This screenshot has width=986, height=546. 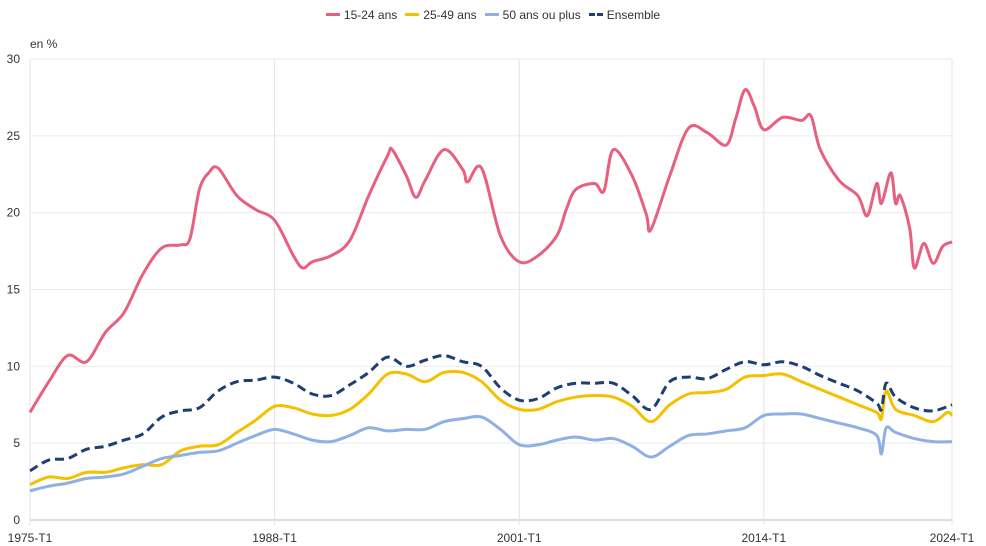 What do you see at coordinates (274, 538) in the screenshot?
I see `x-tick-label: 1988-T1` at bounding box center [274, 538].